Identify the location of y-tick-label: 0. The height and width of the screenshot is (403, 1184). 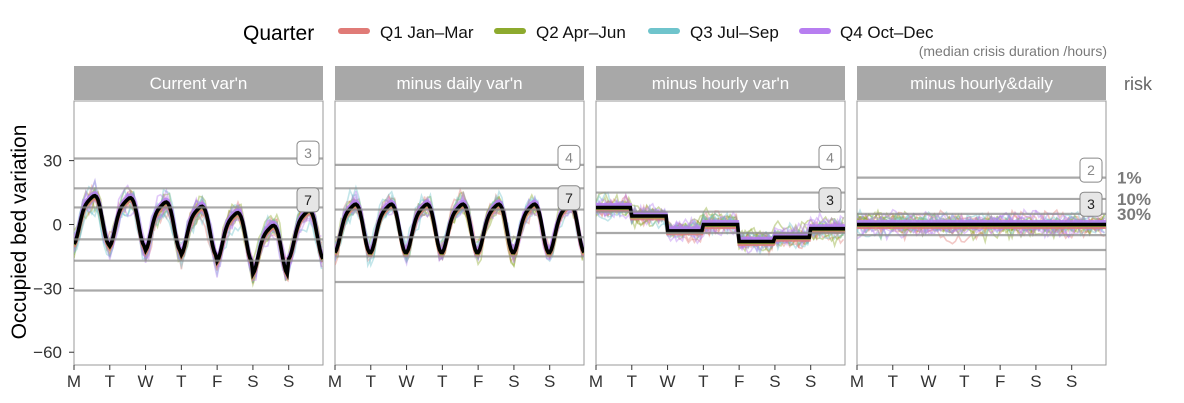
(57, 224).